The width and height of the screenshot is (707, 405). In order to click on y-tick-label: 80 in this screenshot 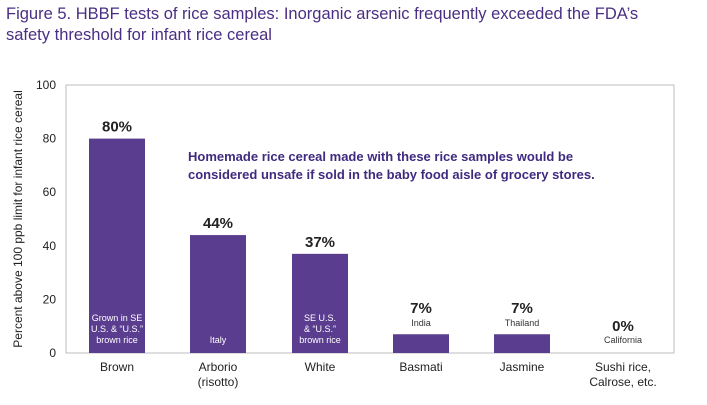, I will do `click(50, 139)`.